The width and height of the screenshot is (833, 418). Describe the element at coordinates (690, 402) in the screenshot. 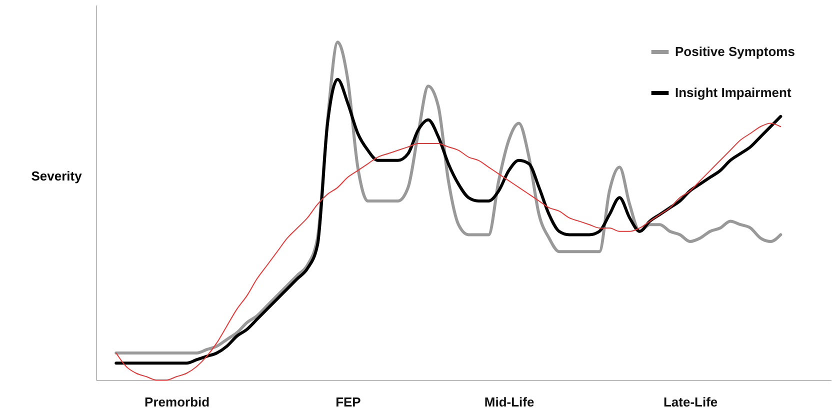

I see `x-tick-label: Late-Life` at that location.